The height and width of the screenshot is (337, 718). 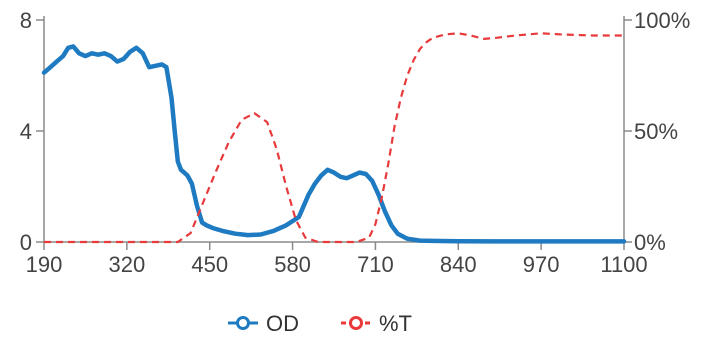 I want to click on legend-item-od: OD, so click(x=263, y=323).